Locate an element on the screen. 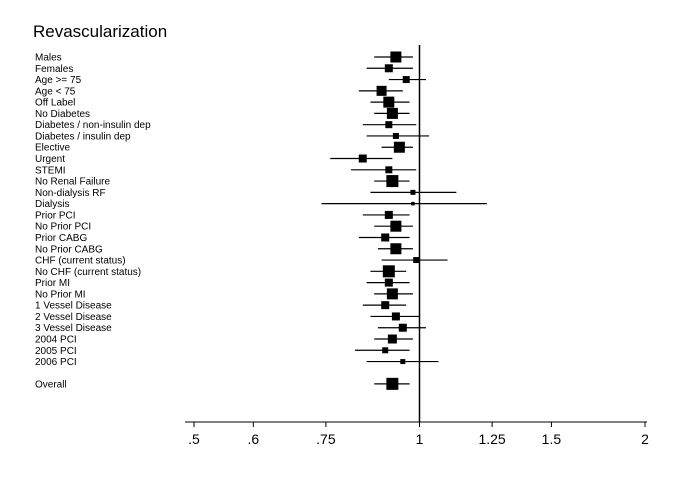  forest-row: Non-dialysis RF is located at coordinates (246, 193).